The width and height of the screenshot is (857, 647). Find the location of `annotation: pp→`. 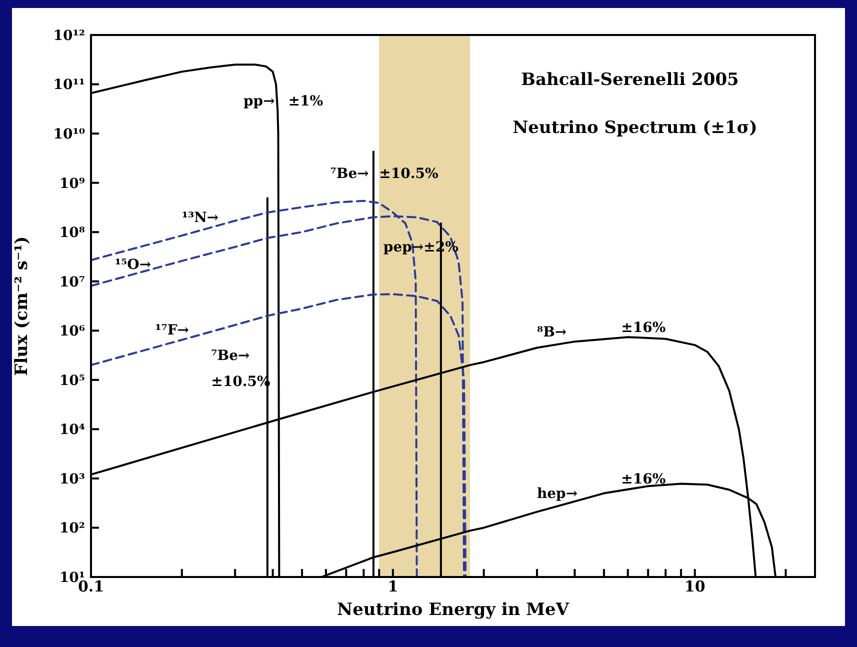

annotation: pp→ is located at coordinates (260, 101).